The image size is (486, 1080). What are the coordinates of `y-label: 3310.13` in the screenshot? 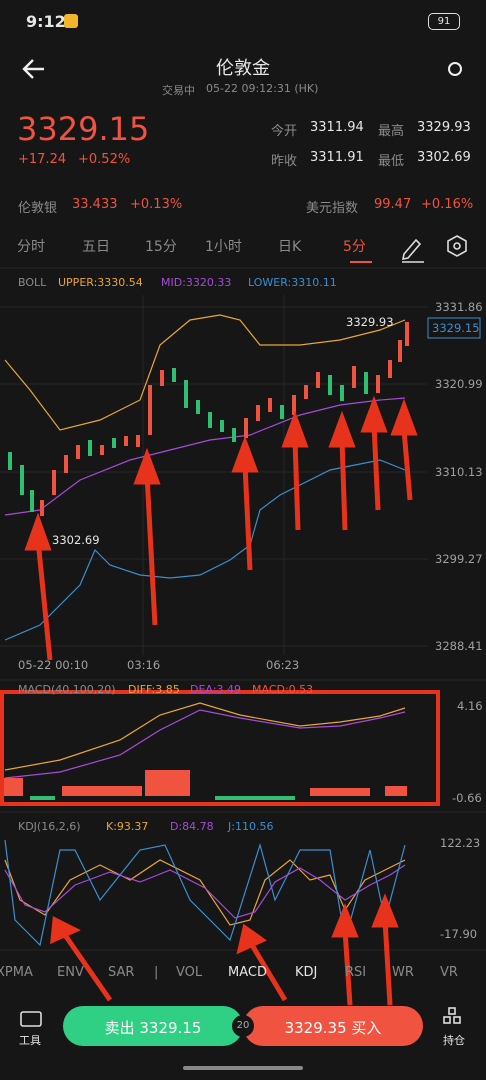 It's located at (459, 472).